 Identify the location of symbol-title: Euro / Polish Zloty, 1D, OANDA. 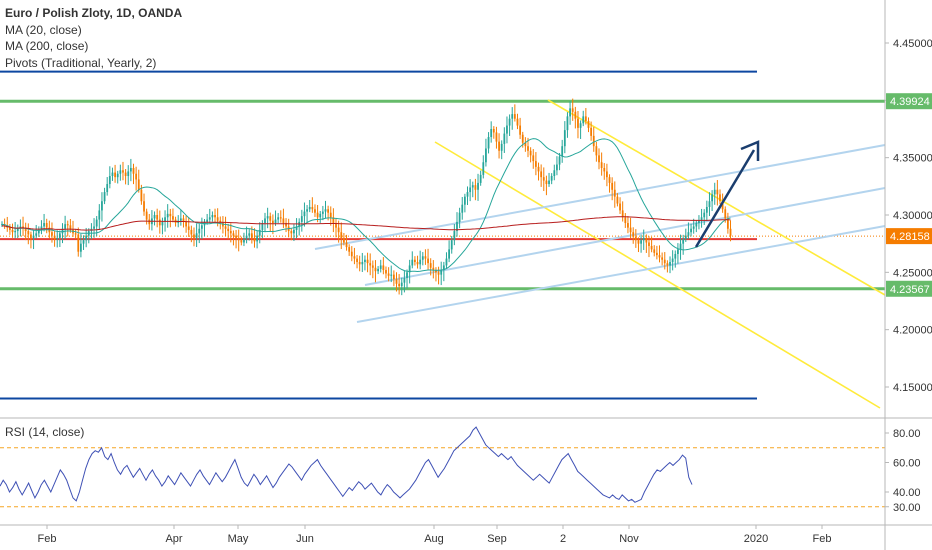
(94, 13).